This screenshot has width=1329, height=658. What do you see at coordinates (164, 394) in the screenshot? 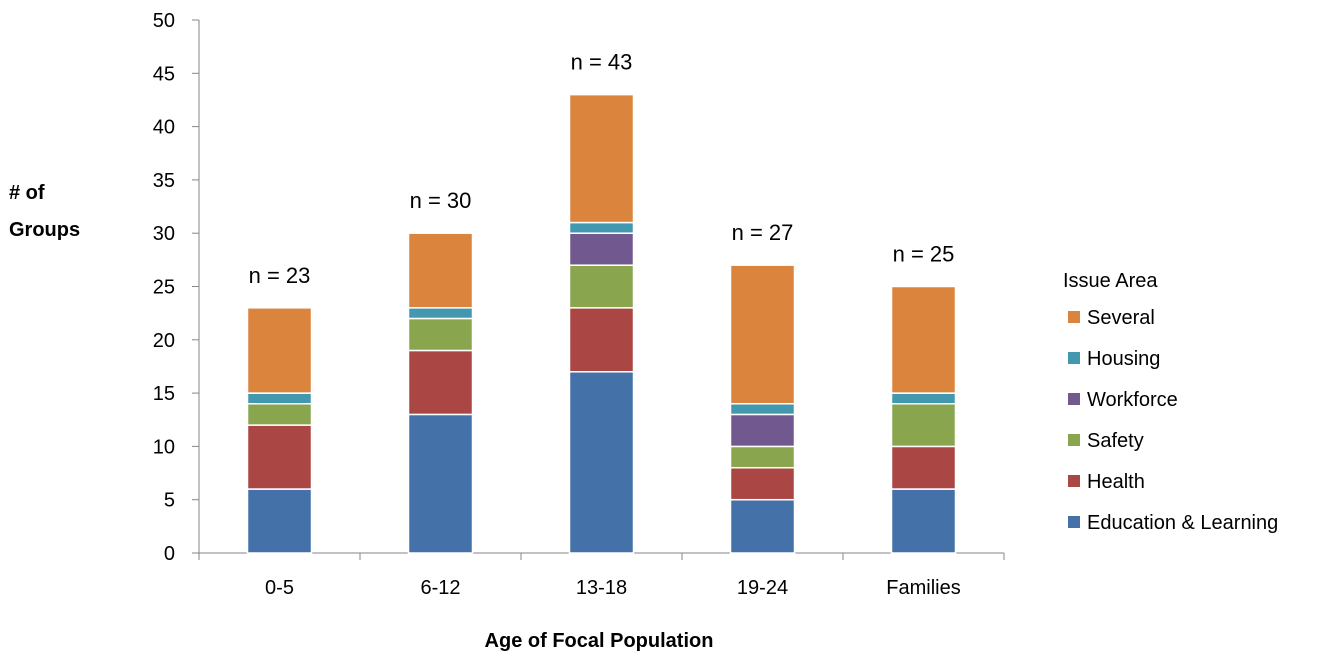
I see `y-tick-label: 15` at bounding box center [164, 394].